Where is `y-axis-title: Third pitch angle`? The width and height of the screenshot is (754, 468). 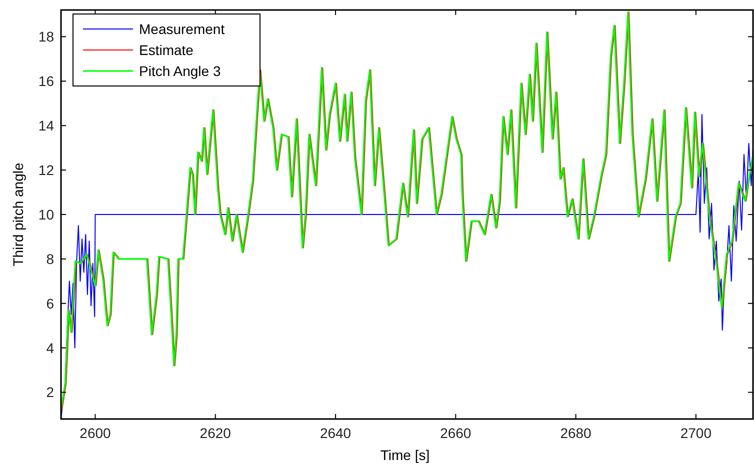
y-axis-title: Third pitch angle is located at coordinates (18, 214).